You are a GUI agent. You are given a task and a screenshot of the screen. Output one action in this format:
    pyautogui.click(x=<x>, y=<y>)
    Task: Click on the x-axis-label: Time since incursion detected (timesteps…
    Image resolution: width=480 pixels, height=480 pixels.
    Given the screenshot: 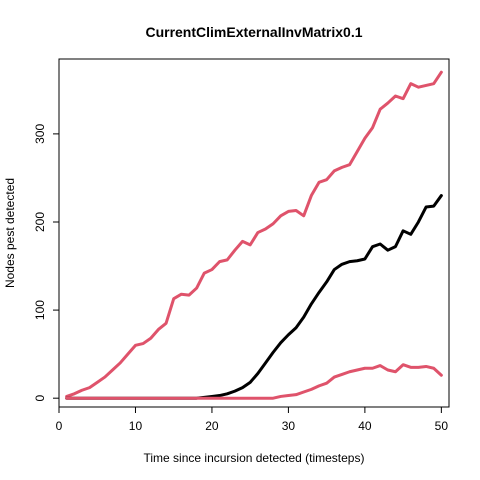 What is the action you would take?
    pyautogui.click(x=254, y=458)
    